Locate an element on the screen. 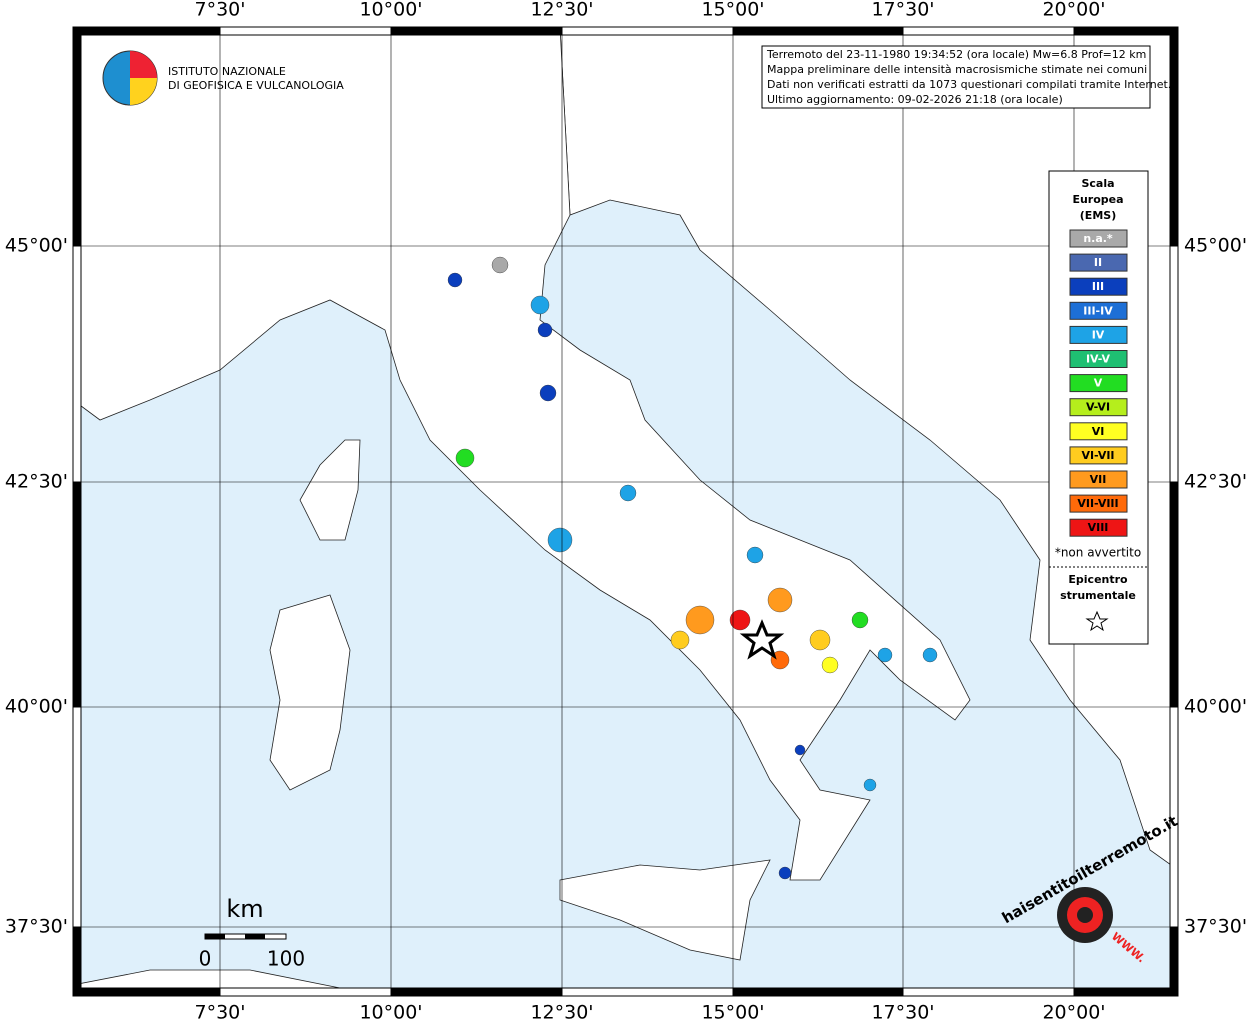  legend-label: VII is located at coordinates (1098, 479).